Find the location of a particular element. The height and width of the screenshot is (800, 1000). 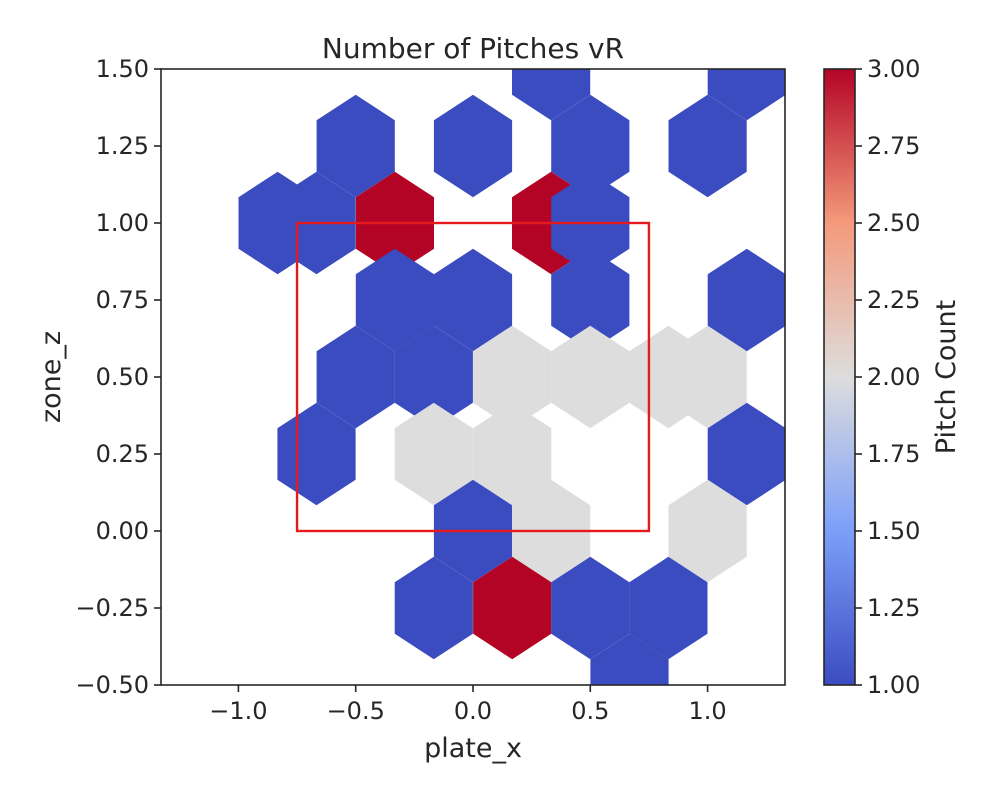

y-axis: −0.50 −0.25 0.00 0.25 0.50 0.75 1.00 1.25 1.50 is located at coordinates (118, 377).